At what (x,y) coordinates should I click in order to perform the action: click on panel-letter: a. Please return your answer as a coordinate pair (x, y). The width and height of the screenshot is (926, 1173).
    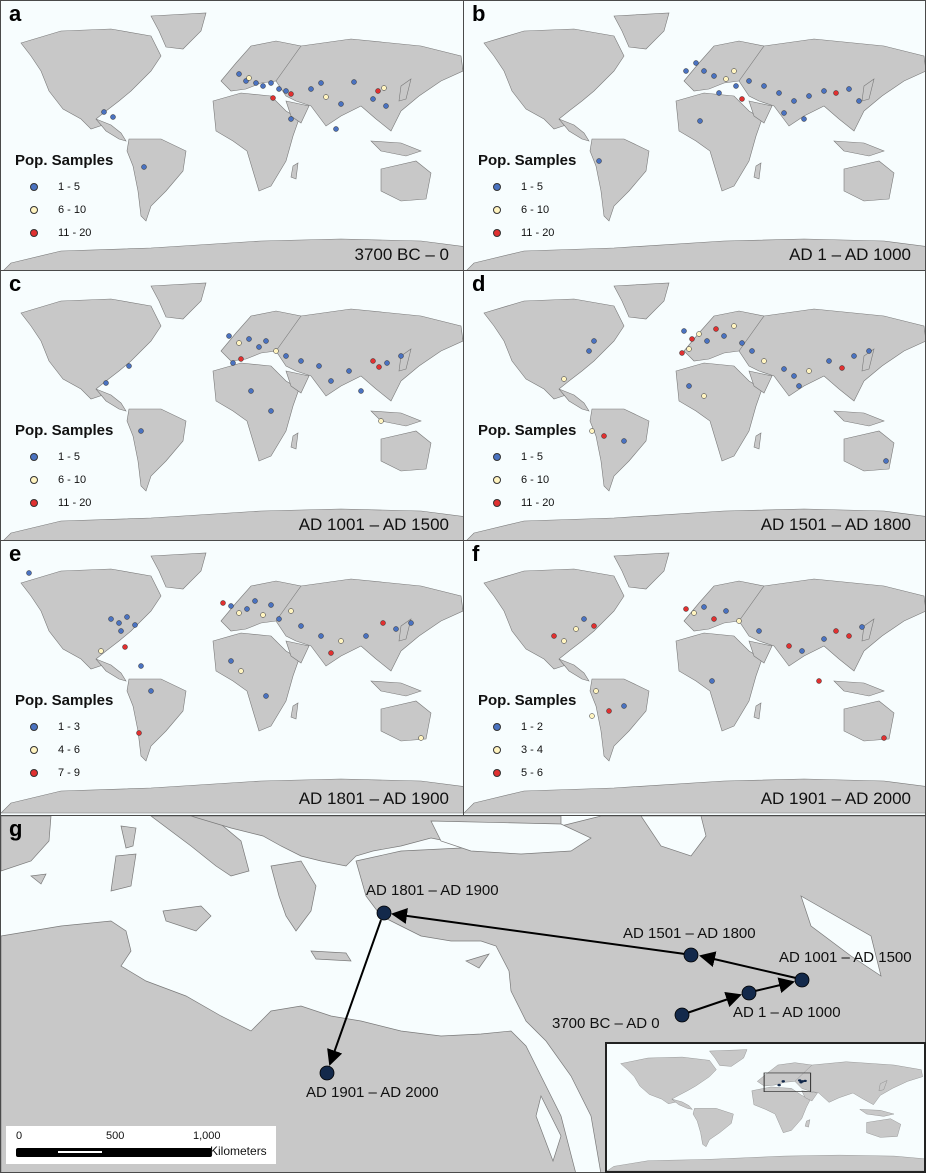
    Looking at the image, I should click on (15, 13).